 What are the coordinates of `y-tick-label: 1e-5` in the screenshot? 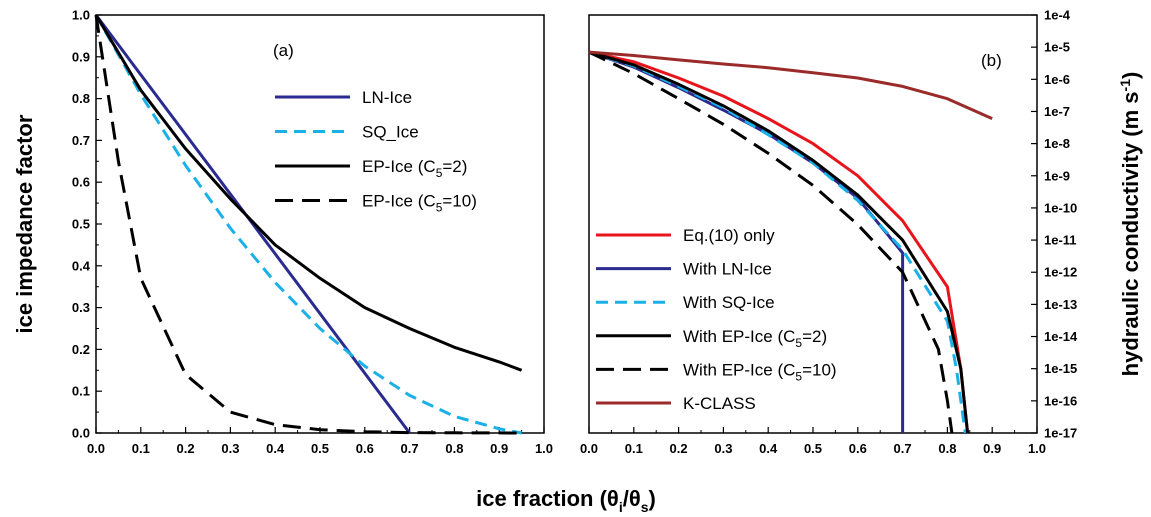 It's located at (1057, 47).